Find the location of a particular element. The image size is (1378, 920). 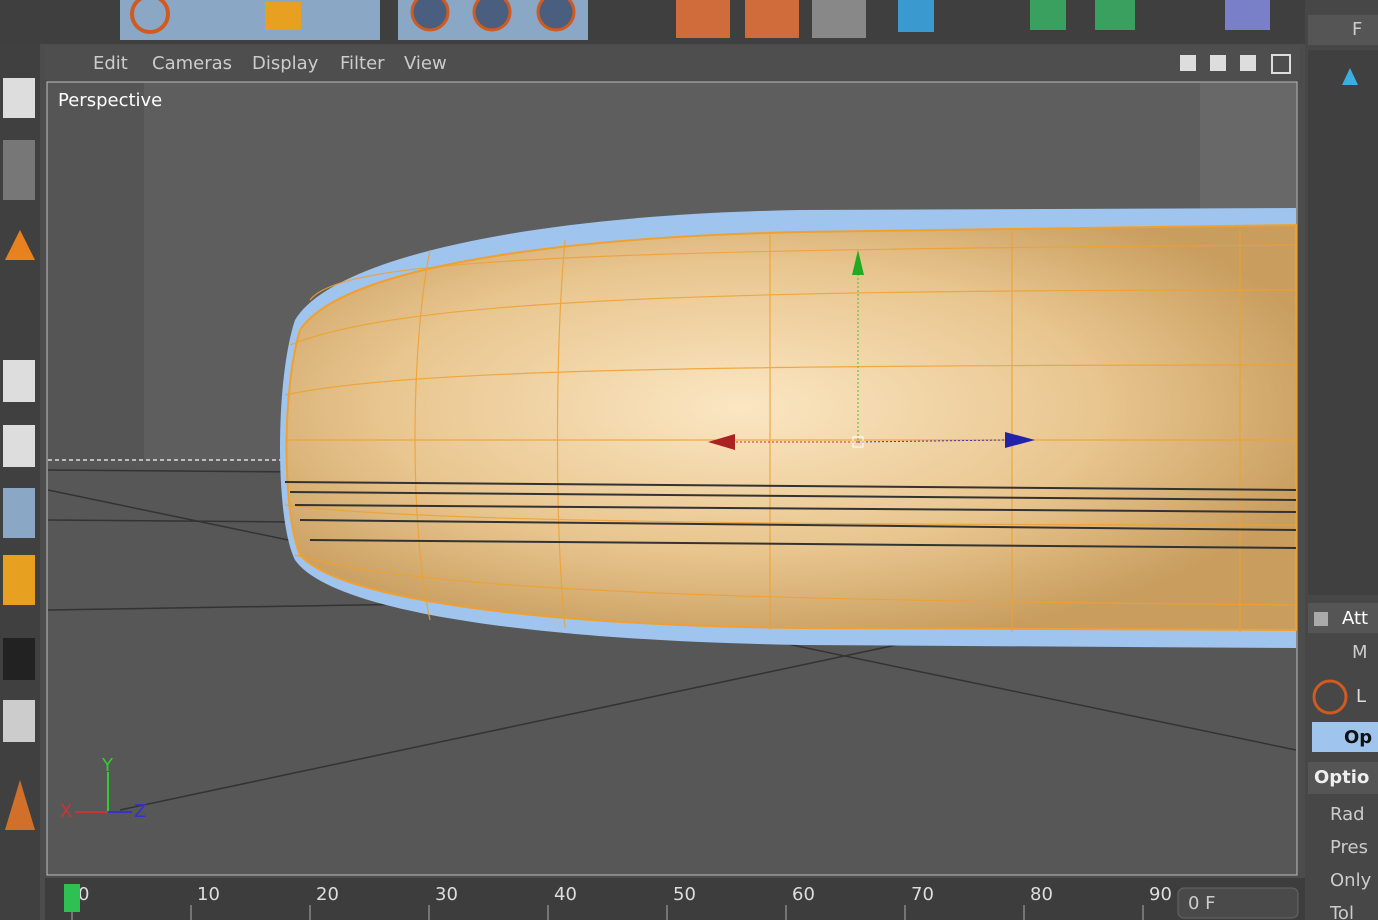

tab-icon is located at coordinates (1321, 619).